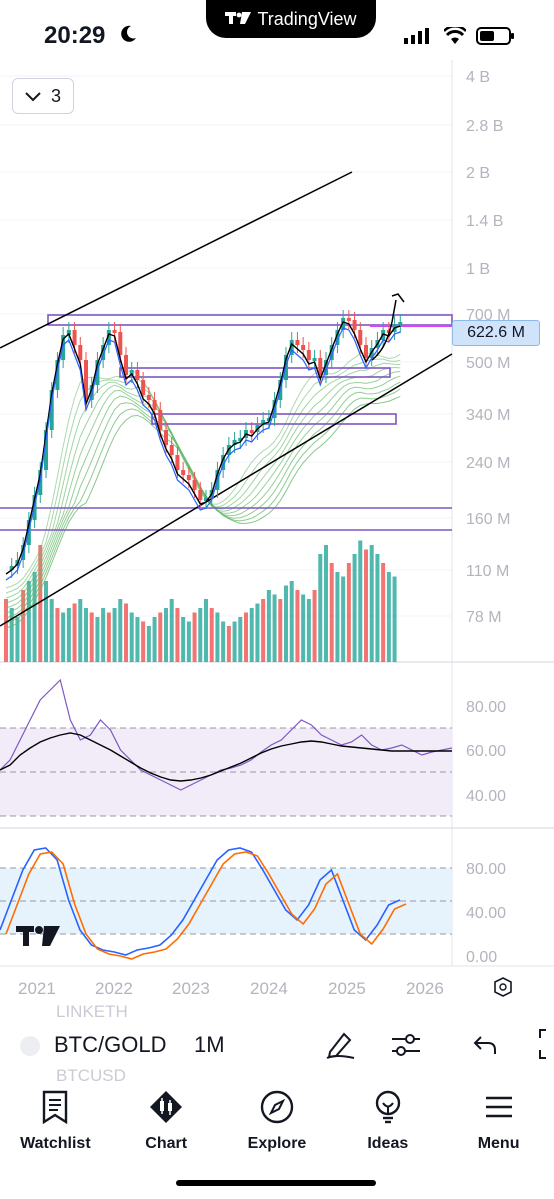  I want to click on nav-ideas: Ideas, so click(387, 1126).